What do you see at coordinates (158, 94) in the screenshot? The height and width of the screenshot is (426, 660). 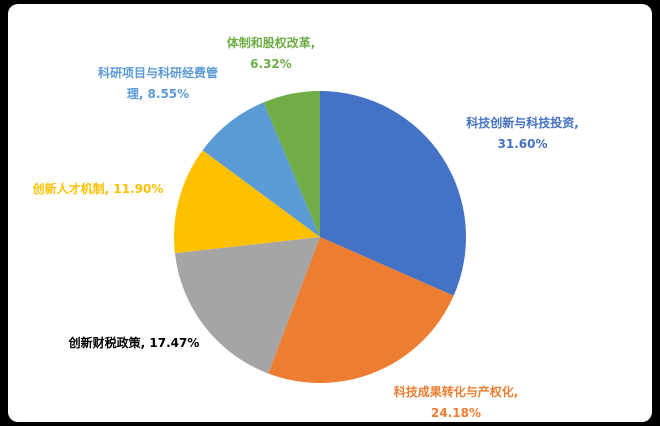 I see `slice-label-line: 理, 8.55%` at bounding box center [158, 94].